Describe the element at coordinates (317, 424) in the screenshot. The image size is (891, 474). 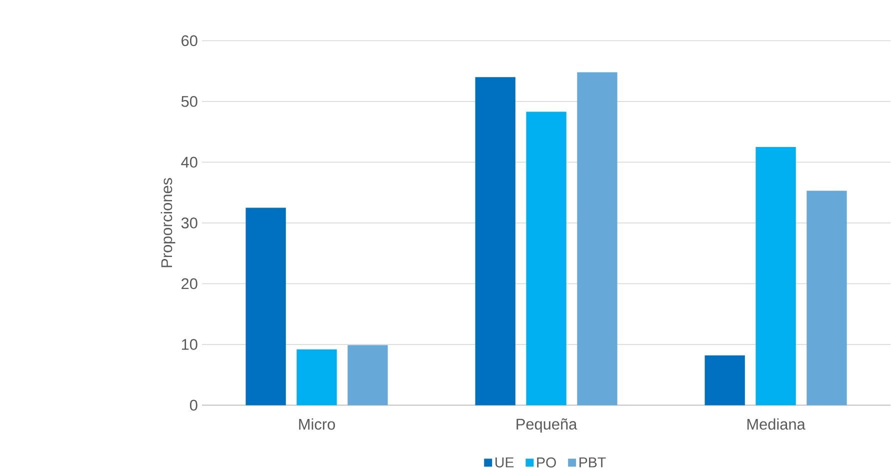
I see `x-tick-label: Micro` at that location.